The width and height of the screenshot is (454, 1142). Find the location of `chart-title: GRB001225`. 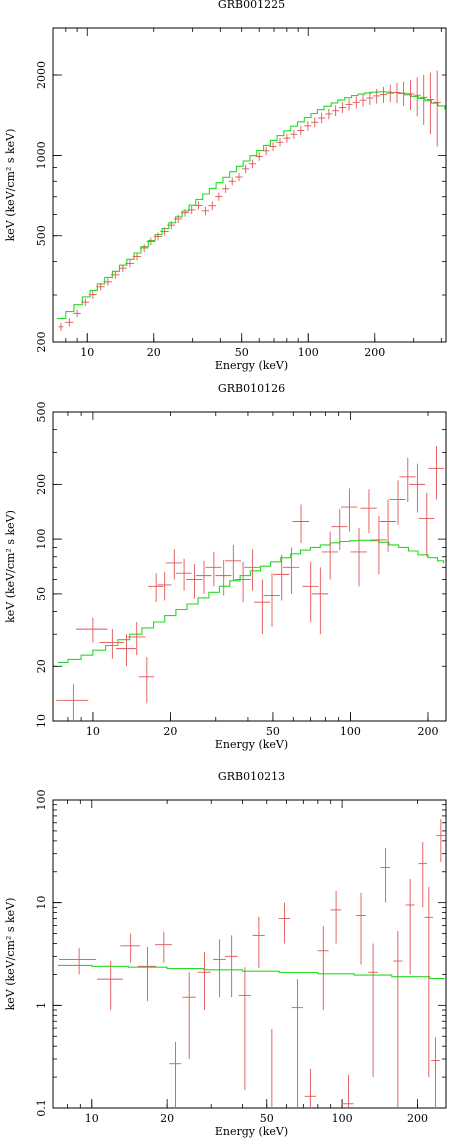

chart-title: GRB001225 is located at coordinates (251, 5).